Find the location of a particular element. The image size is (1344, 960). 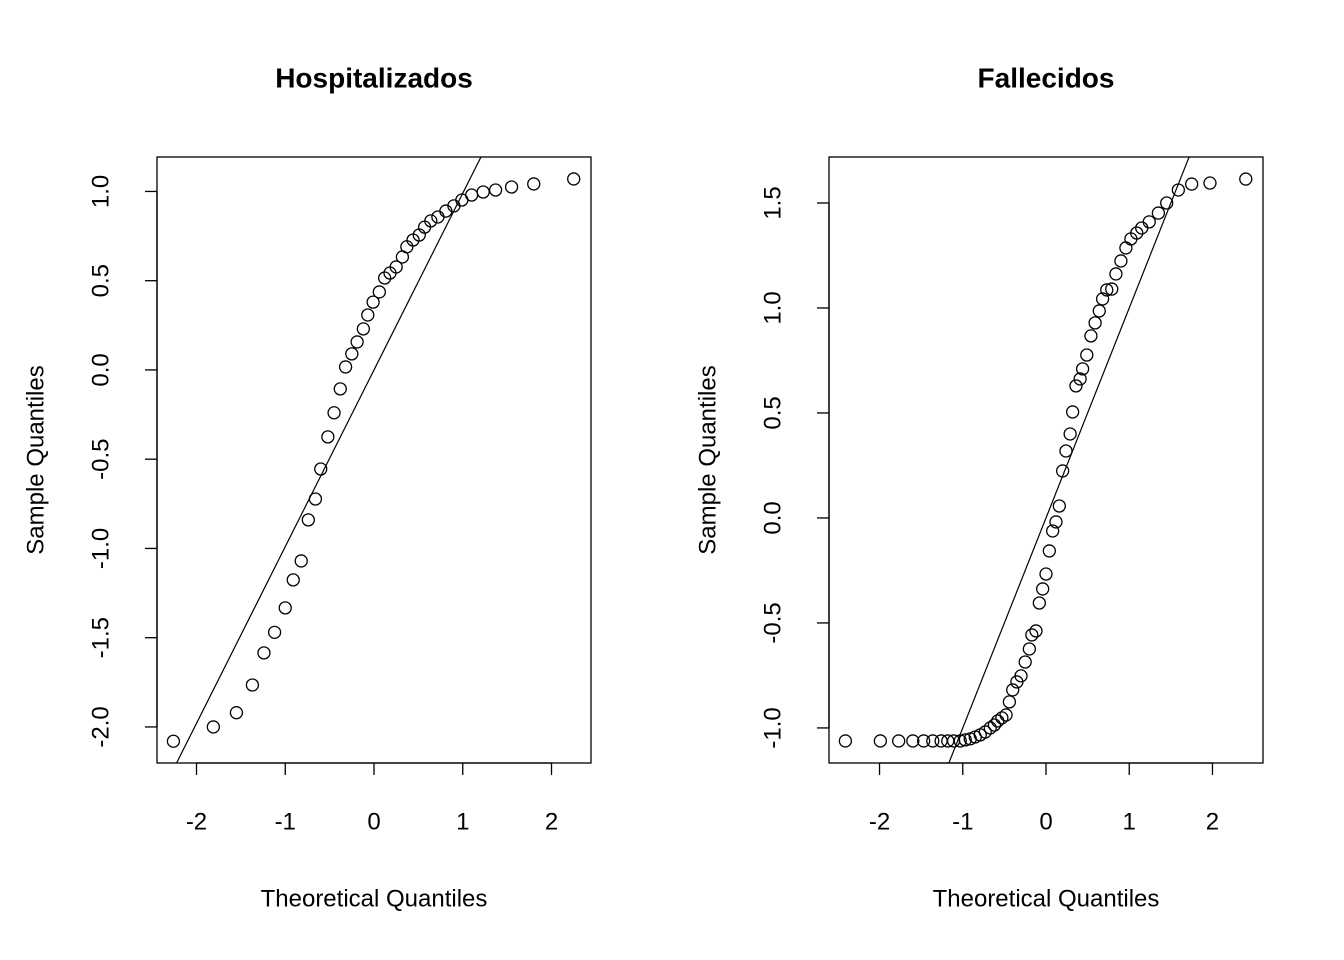

y-tick-label: 1.0 is located at coordinates (772, 307).